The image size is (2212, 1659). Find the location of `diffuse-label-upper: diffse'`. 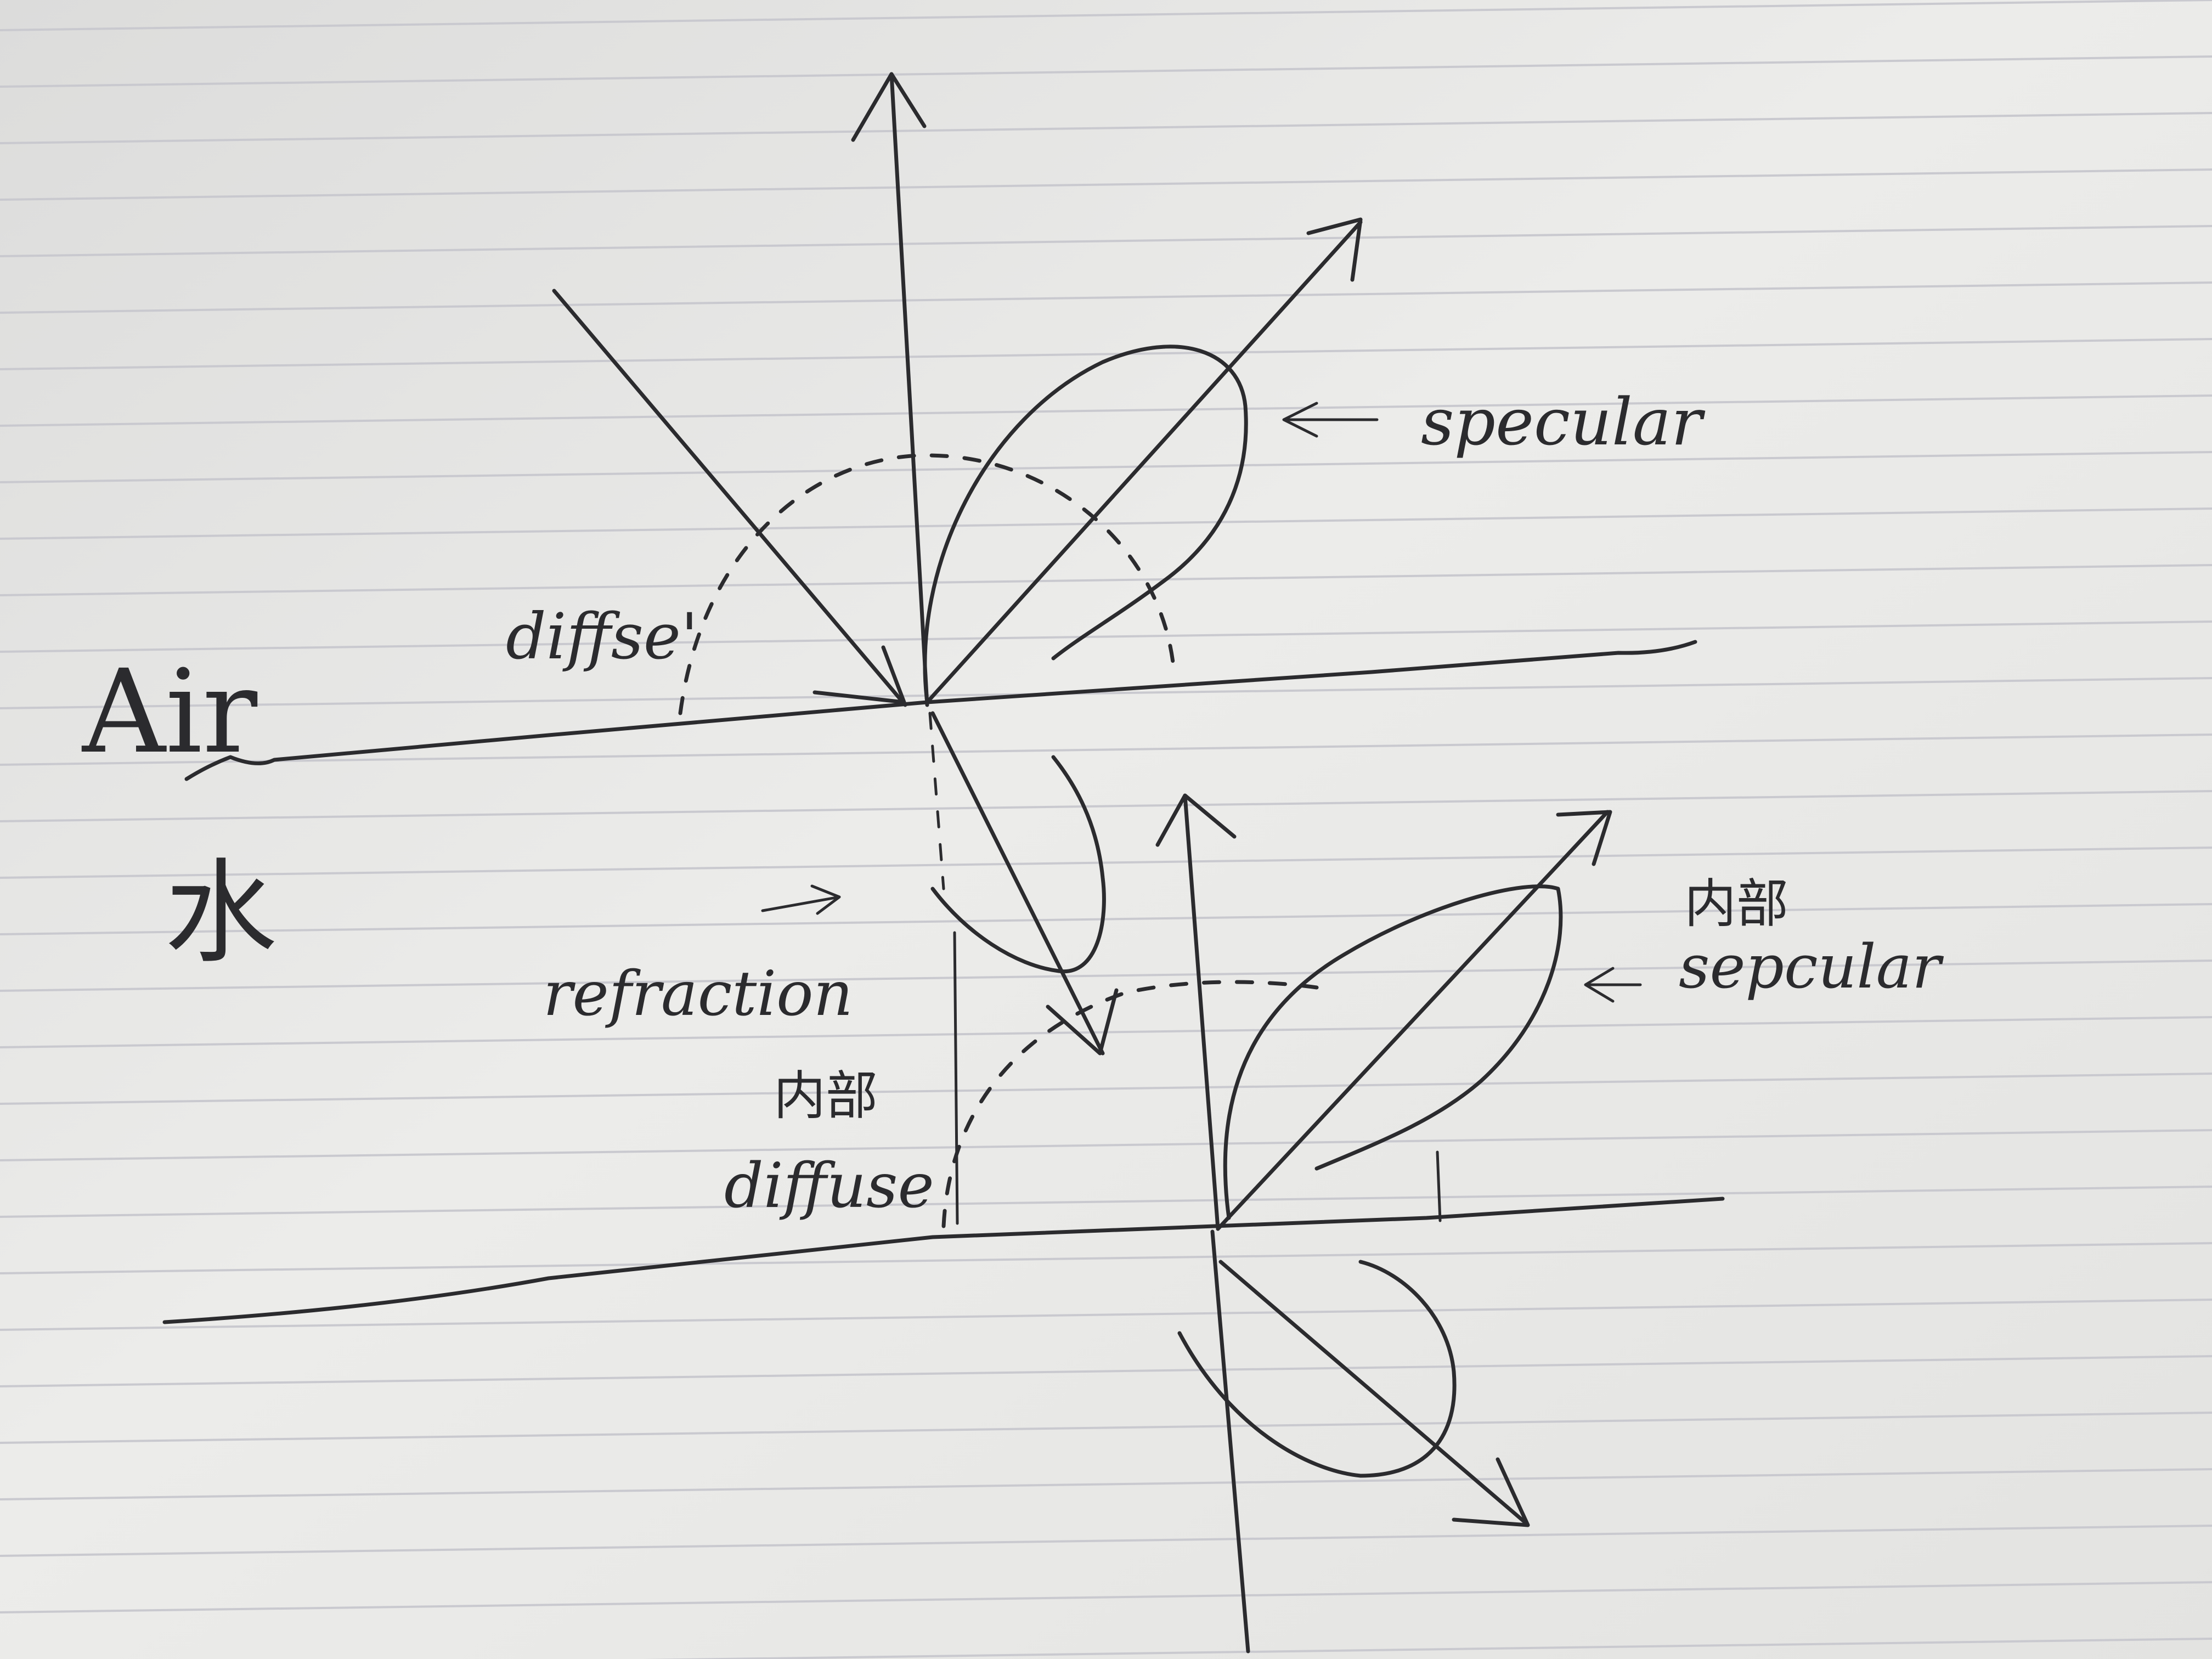

diffuse-label-upper: diffse' is located at coordinates (602, 637).